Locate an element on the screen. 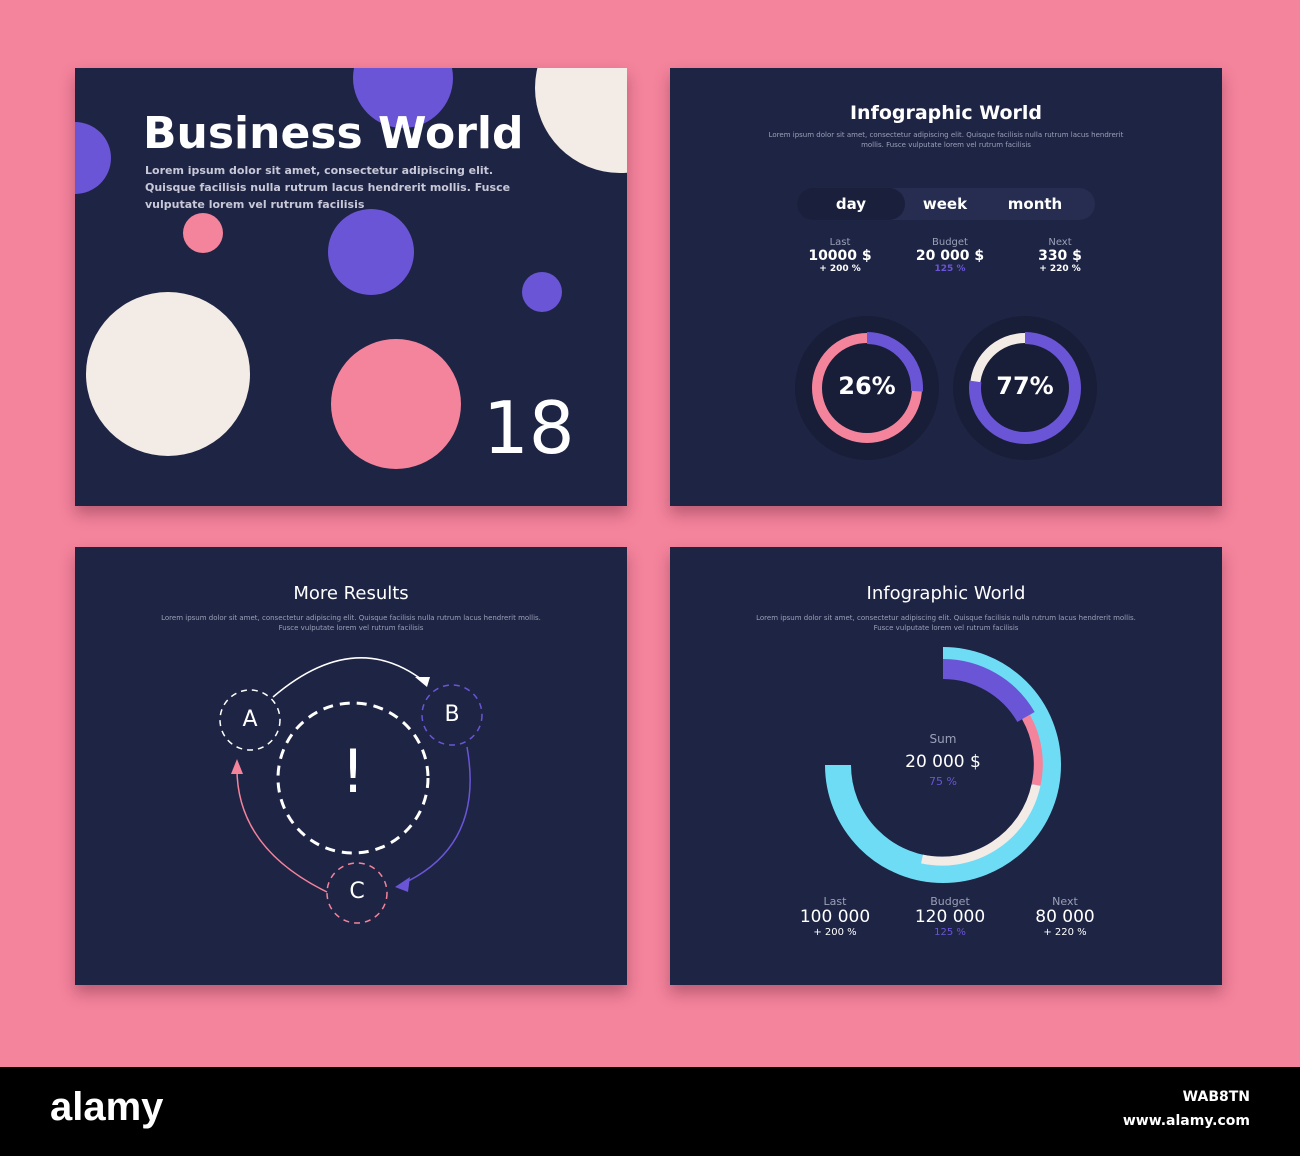 The image size is (1300, 1156). slide-title: More Results is located at coordinates (351, 593).